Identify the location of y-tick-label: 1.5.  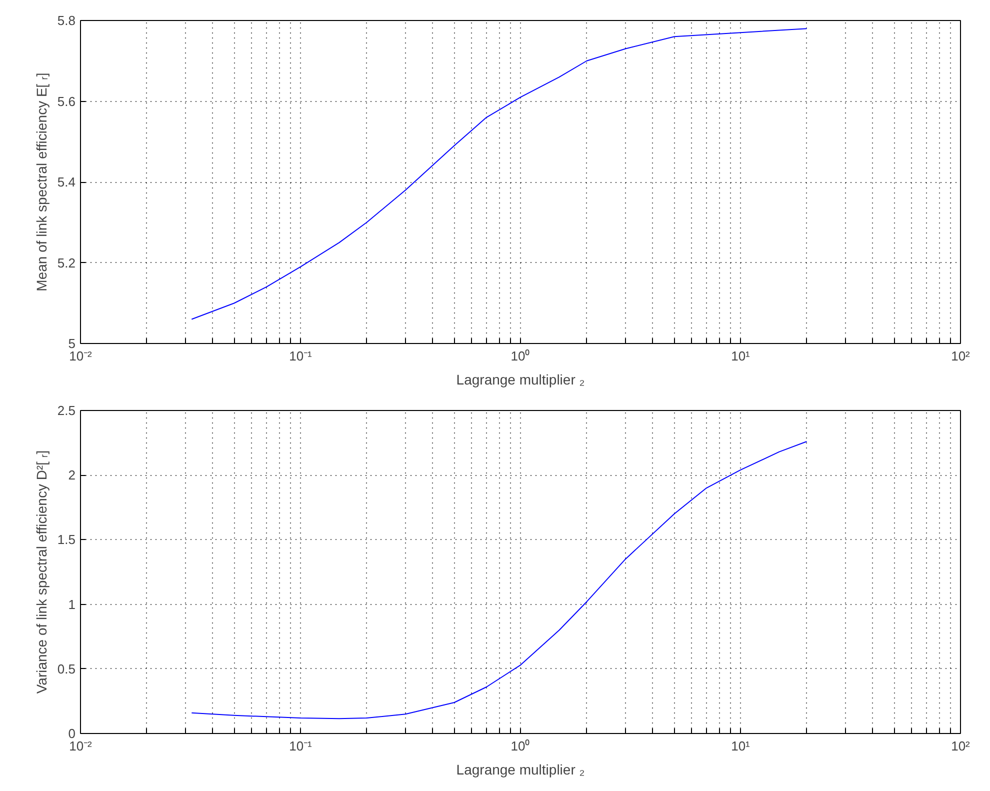
(66, 540).